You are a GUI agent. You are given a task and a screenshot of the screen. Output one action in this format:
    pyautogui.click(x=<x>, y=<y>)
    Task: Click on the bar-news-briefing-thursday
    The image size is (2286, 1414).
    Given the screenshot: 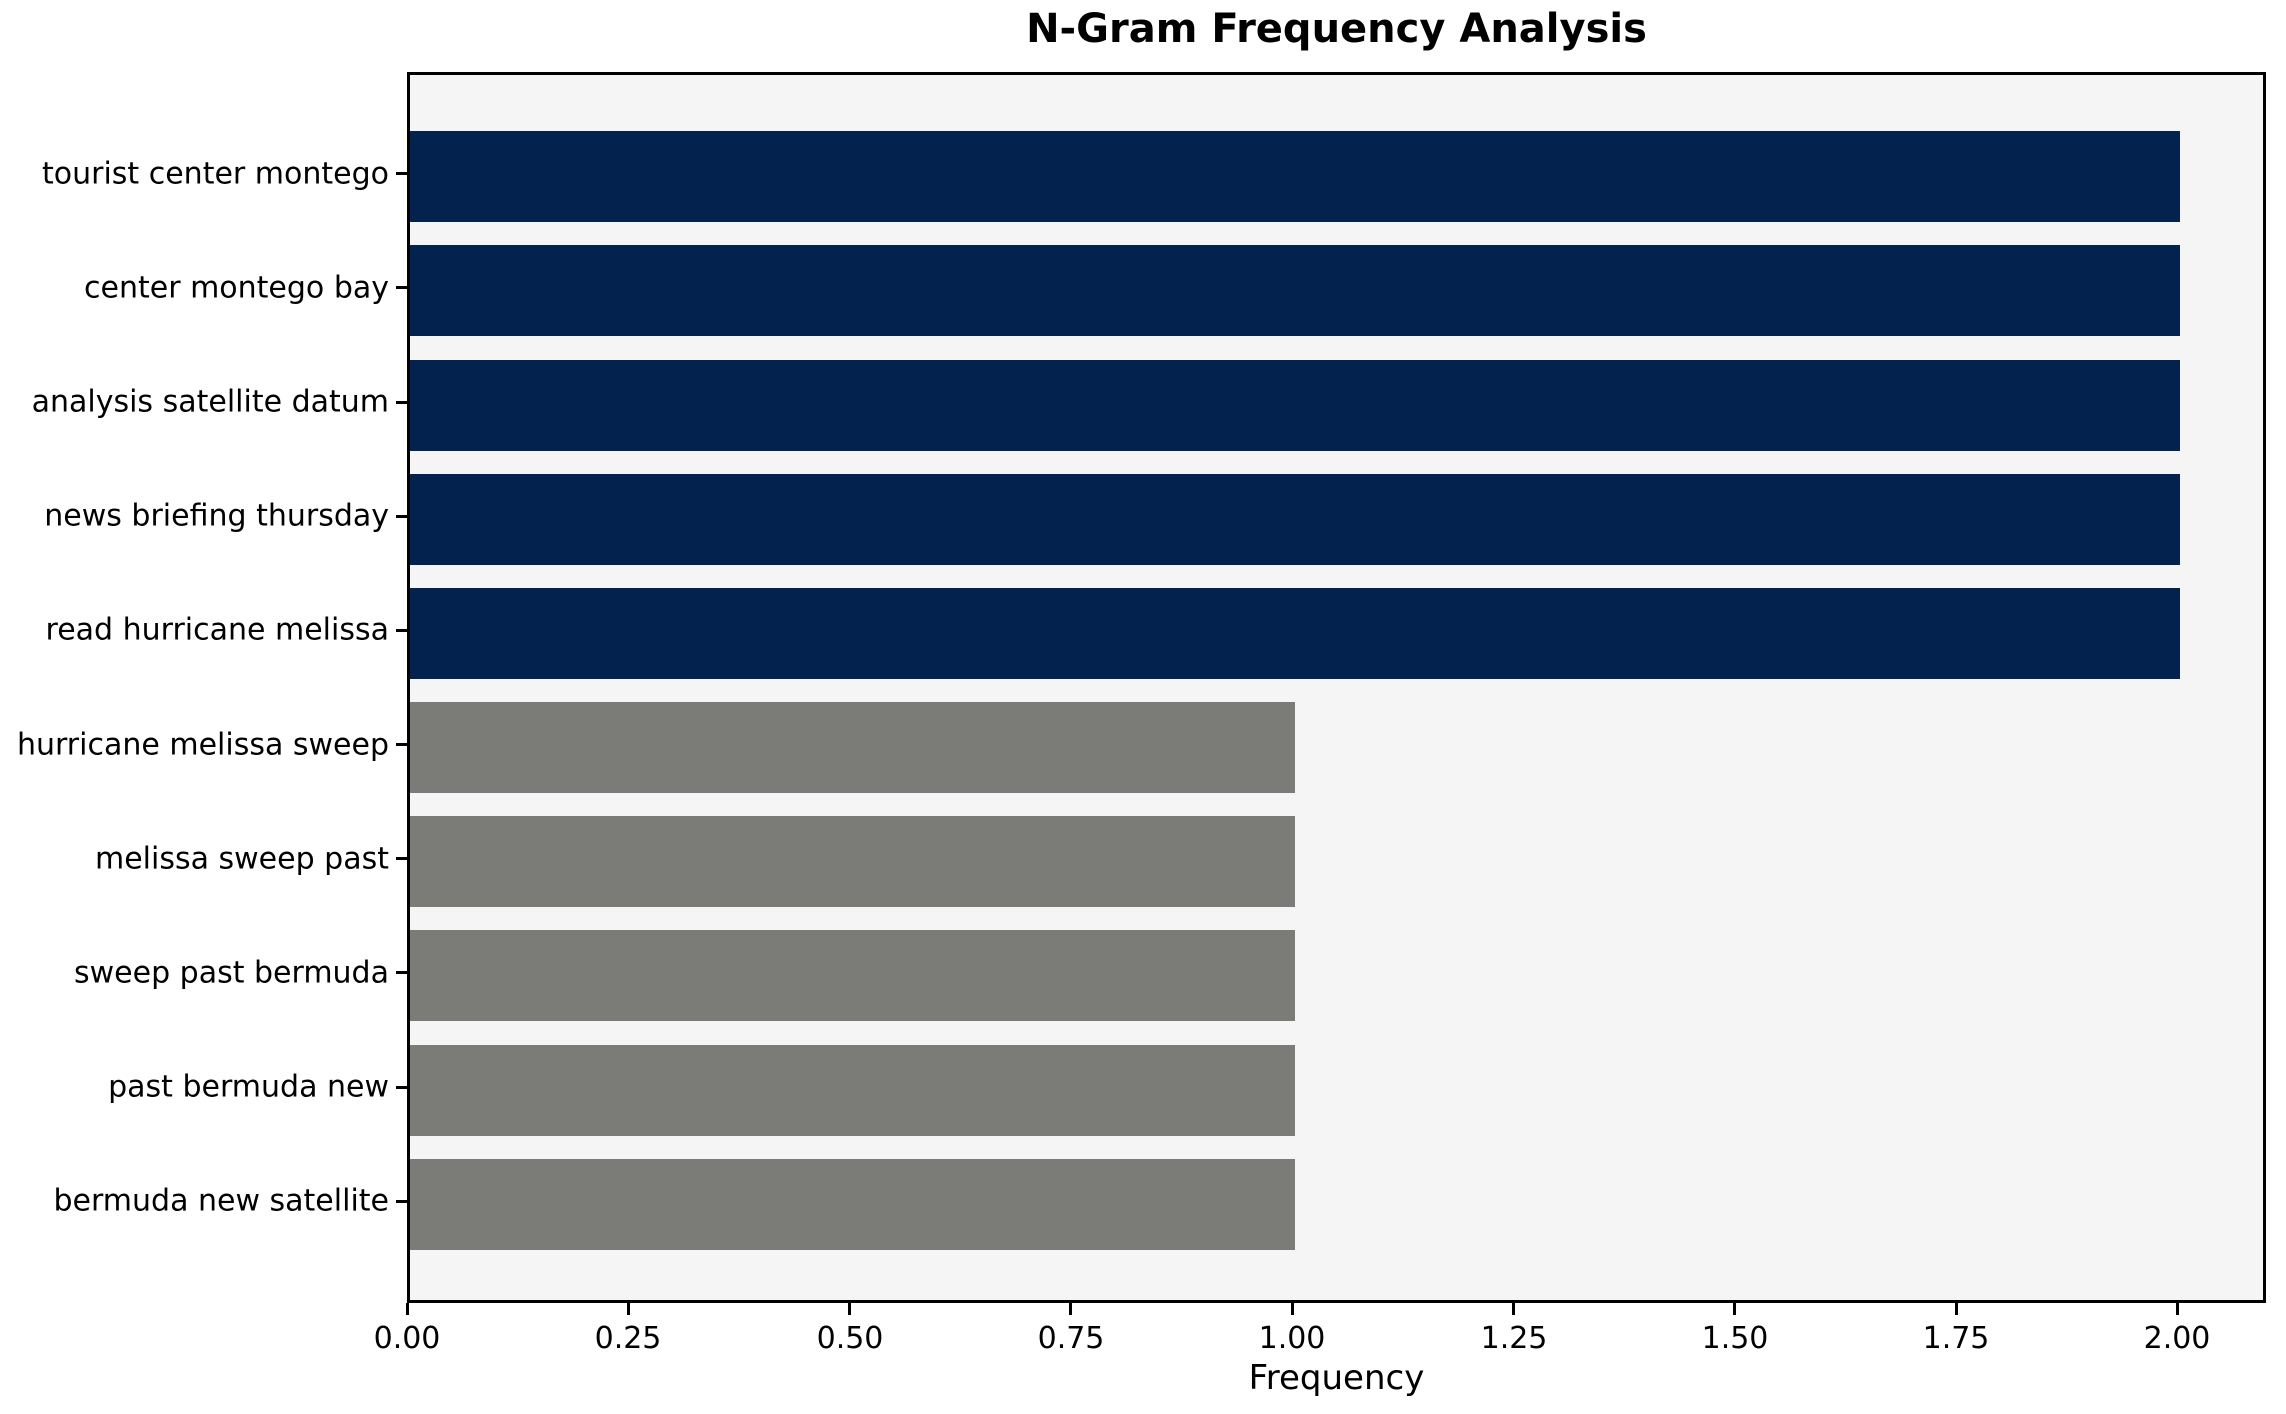 What is the action you would take?
    pyautogui.click(x=1295, y=519)
    